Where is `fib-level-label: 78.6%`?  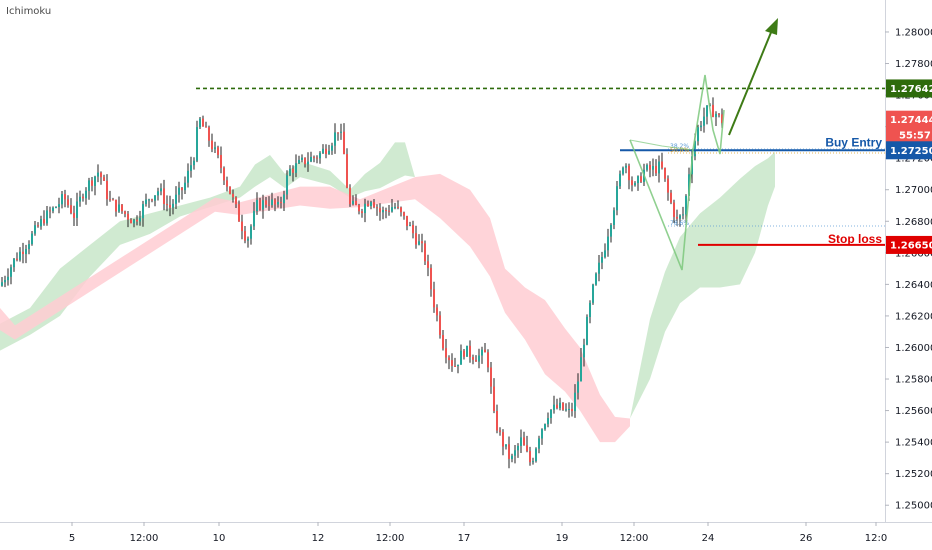 fib-level-label: 78.6% is located at coordinates (679, 223).